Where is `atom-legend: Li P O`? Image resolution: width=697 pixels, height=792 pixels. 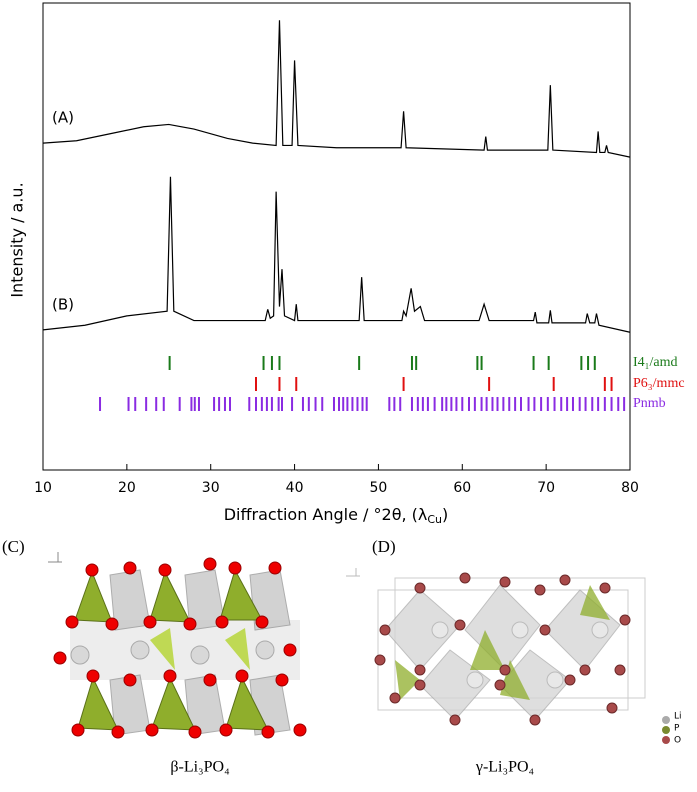
atom-legend: Li P O is located at coordinates (672, 729).